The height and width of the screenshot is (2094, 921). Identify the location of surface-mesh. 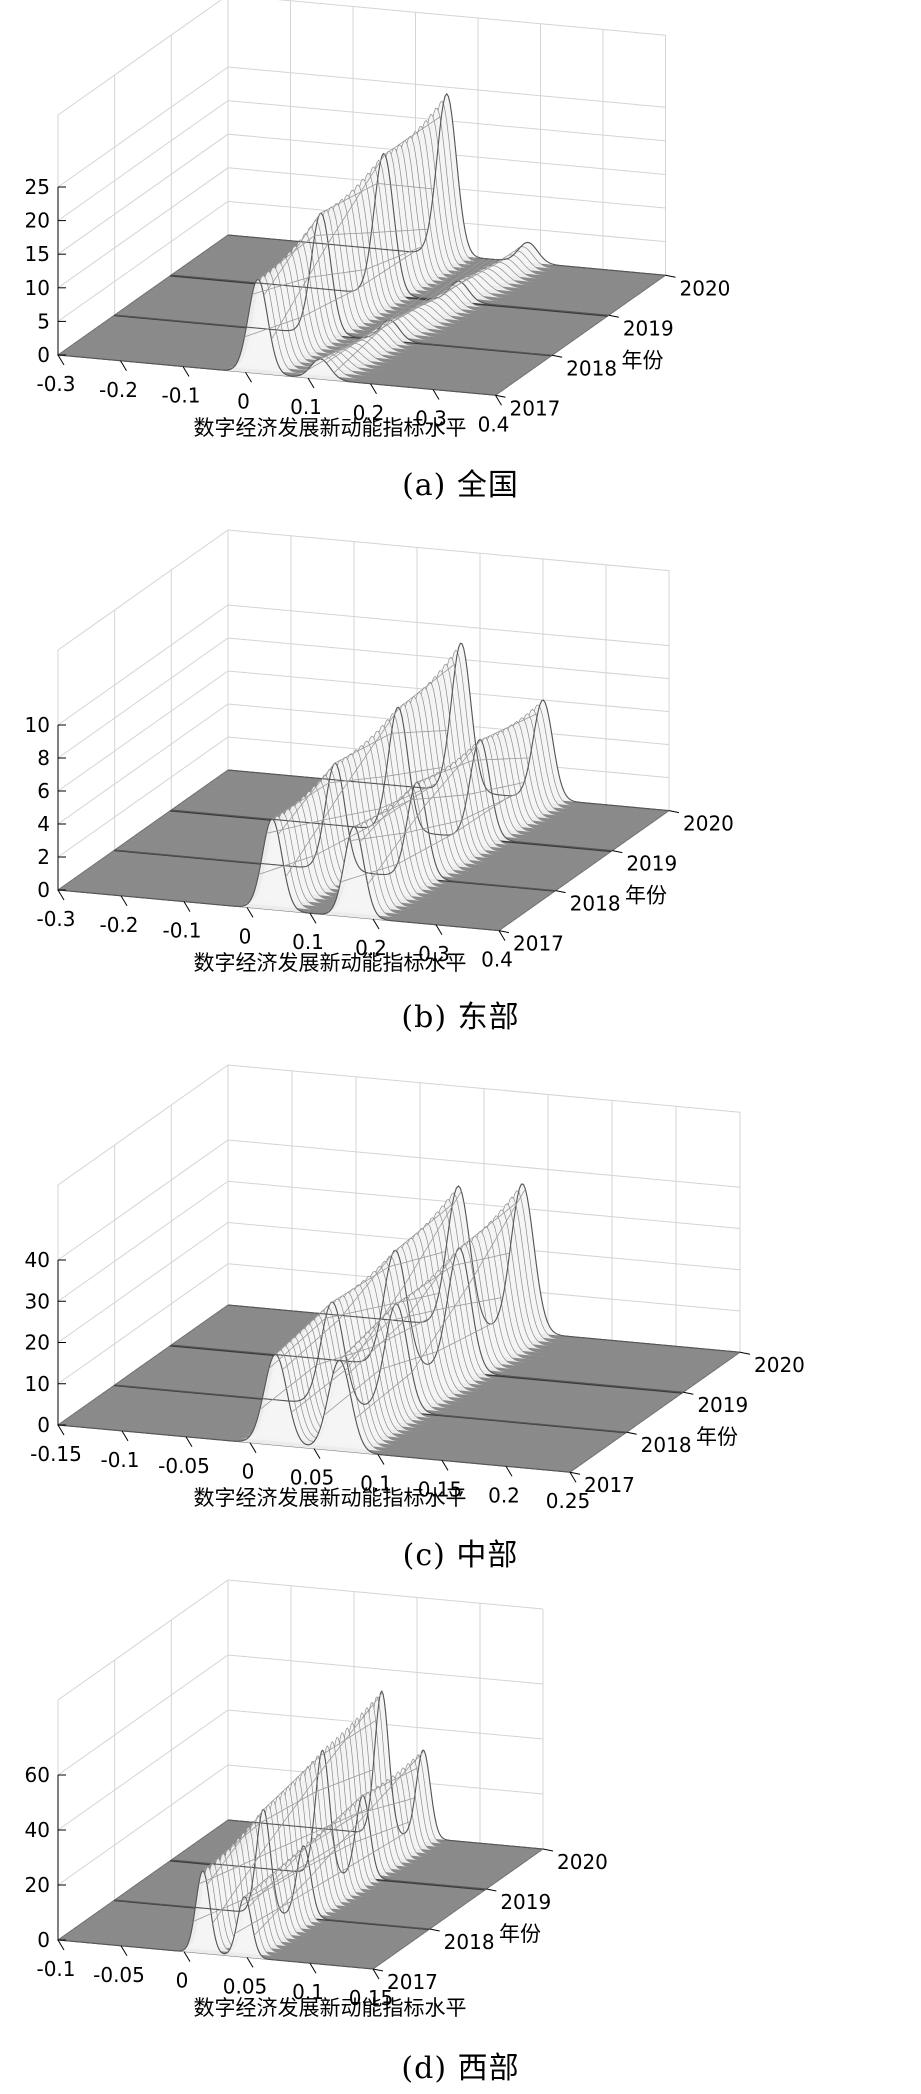
(399, 1328).